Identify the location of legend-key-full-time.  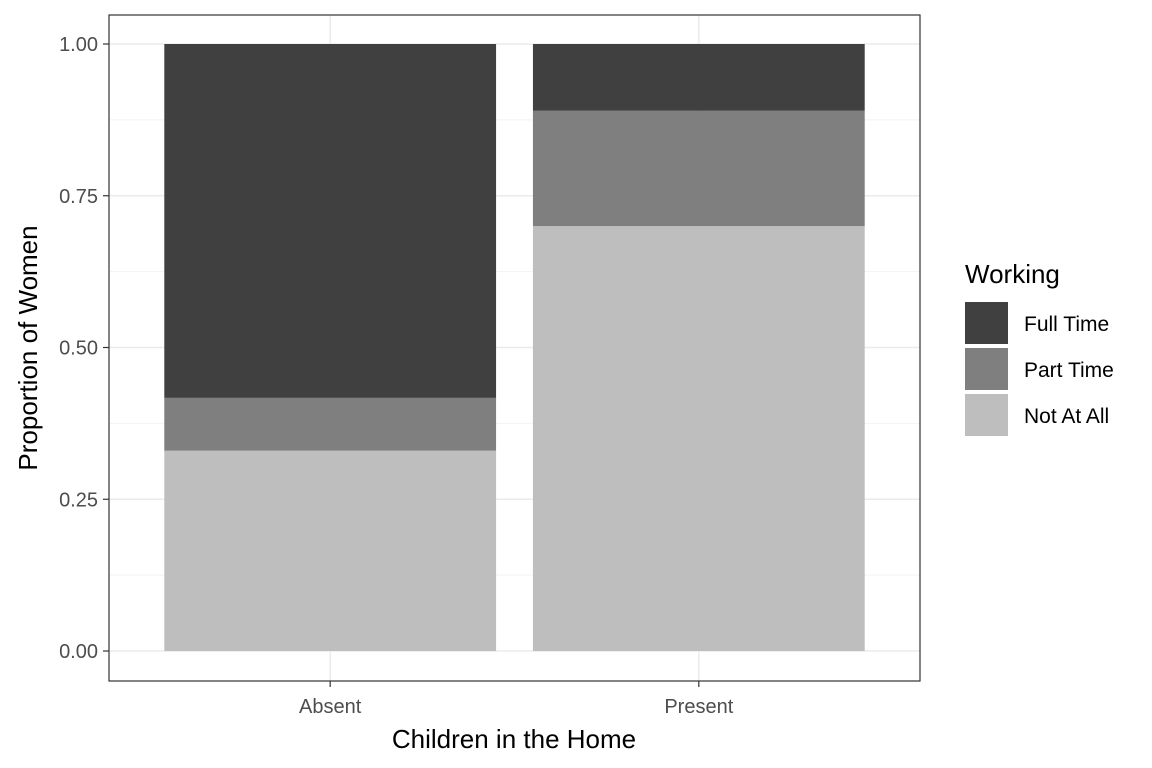
(986, 323).